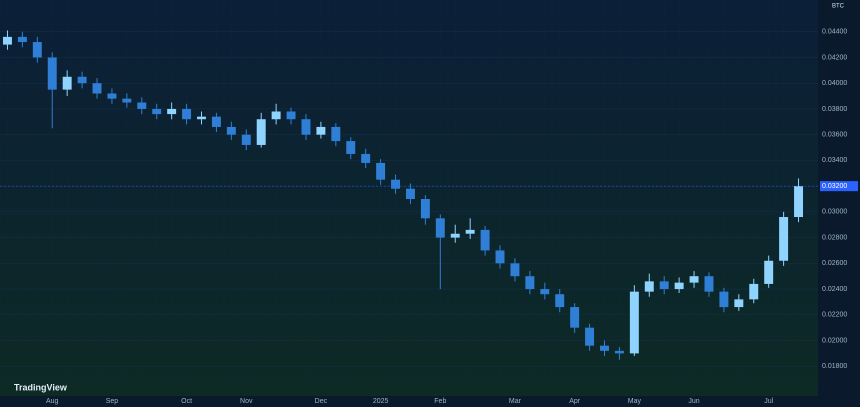  Describe the element at coordinates (838, 7) in the screenshot. I see `symbol: BTC` at that location.